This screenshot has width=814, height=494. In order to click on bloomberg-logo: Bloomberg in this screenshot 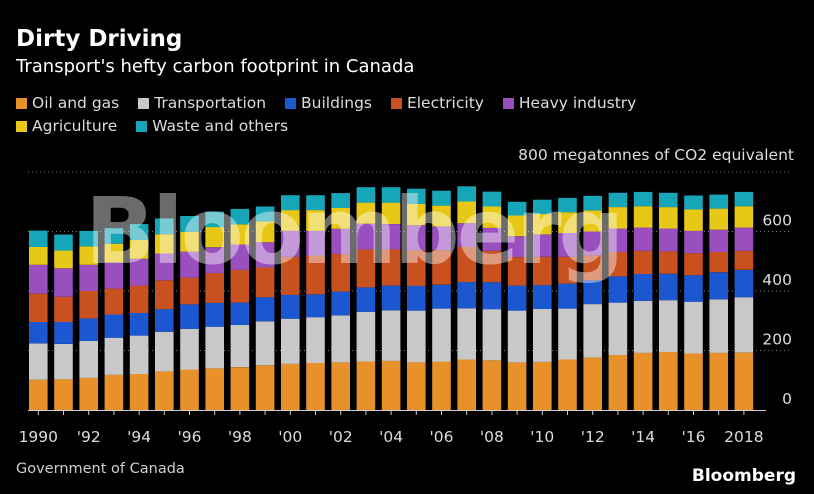, I will do `click(743, 476)`.